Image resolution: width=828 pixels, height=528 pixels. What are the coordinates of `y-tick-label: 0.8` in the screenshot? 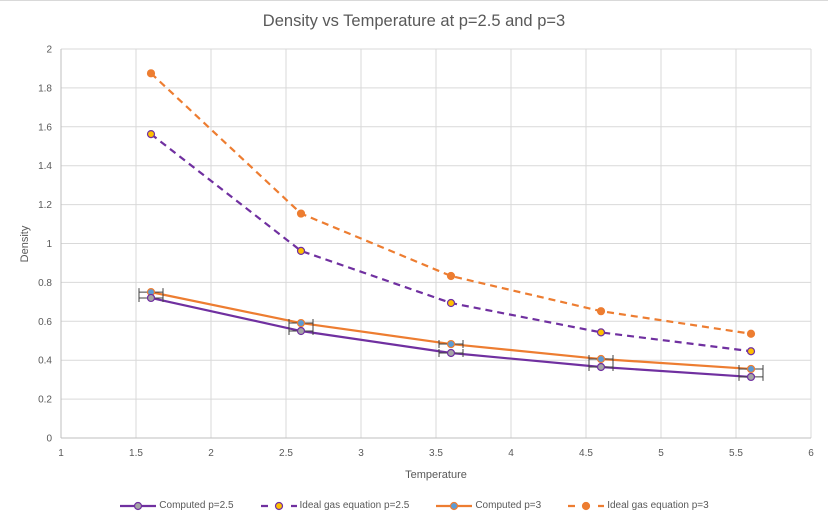 It's located at (45, 283).